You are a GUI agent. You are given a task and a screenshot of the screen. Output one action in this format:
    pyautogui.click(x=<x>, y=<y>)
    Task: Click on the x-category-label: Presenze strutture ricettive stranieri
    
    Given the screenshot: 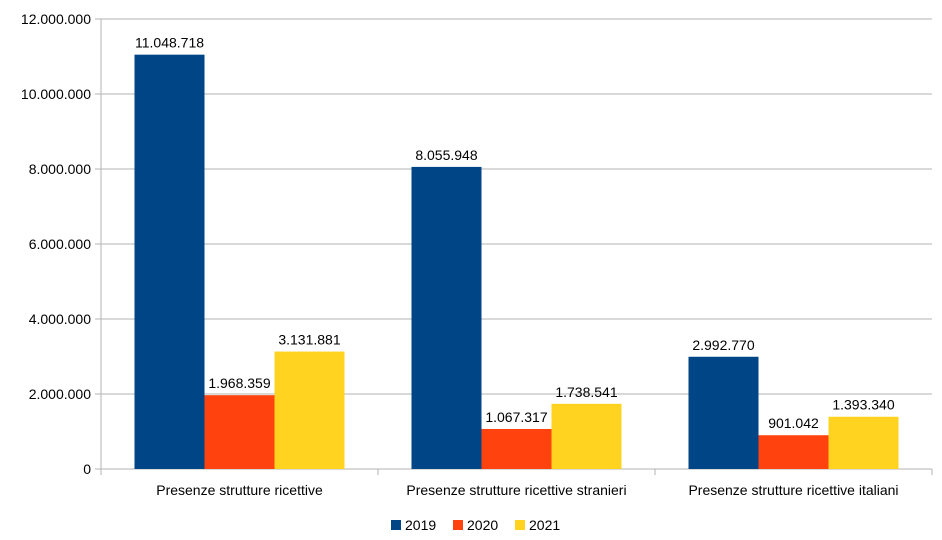 What is the action you would take?
    pyautogui.click(x=516, y=490)
    